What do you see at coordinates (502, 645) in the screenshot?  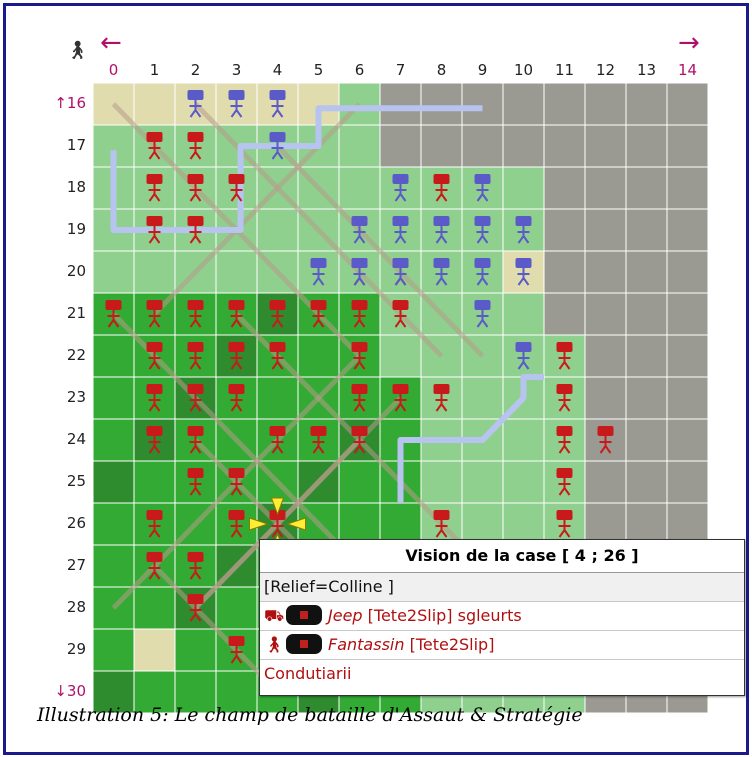 I see `unit-line-fantassin: 🚶︎ Fantassin [Tete2Slip]` at bounding box center [502, 645].